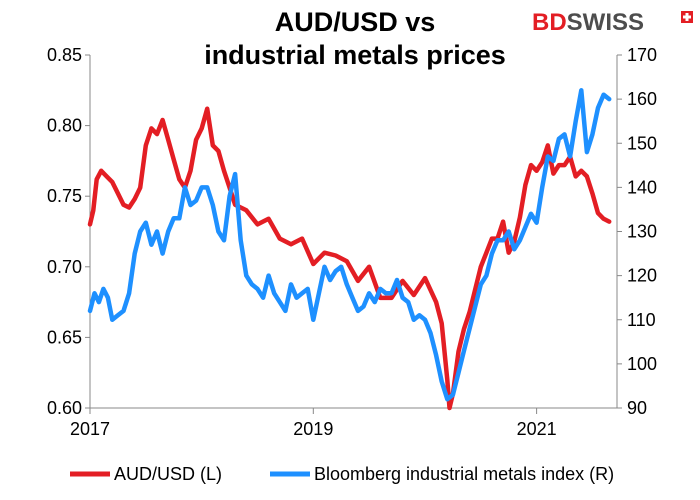  Describe the element at coordinates (642, 143) in the screenshot. I see `right-tick-label: 150` at that location.